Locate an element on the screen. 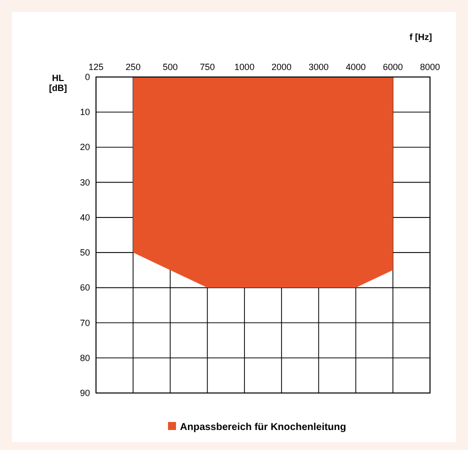 Image resolution: width=468 pixels, height=450 pixels. x-tick-label: 2000 is located at coordinates (282, 67).